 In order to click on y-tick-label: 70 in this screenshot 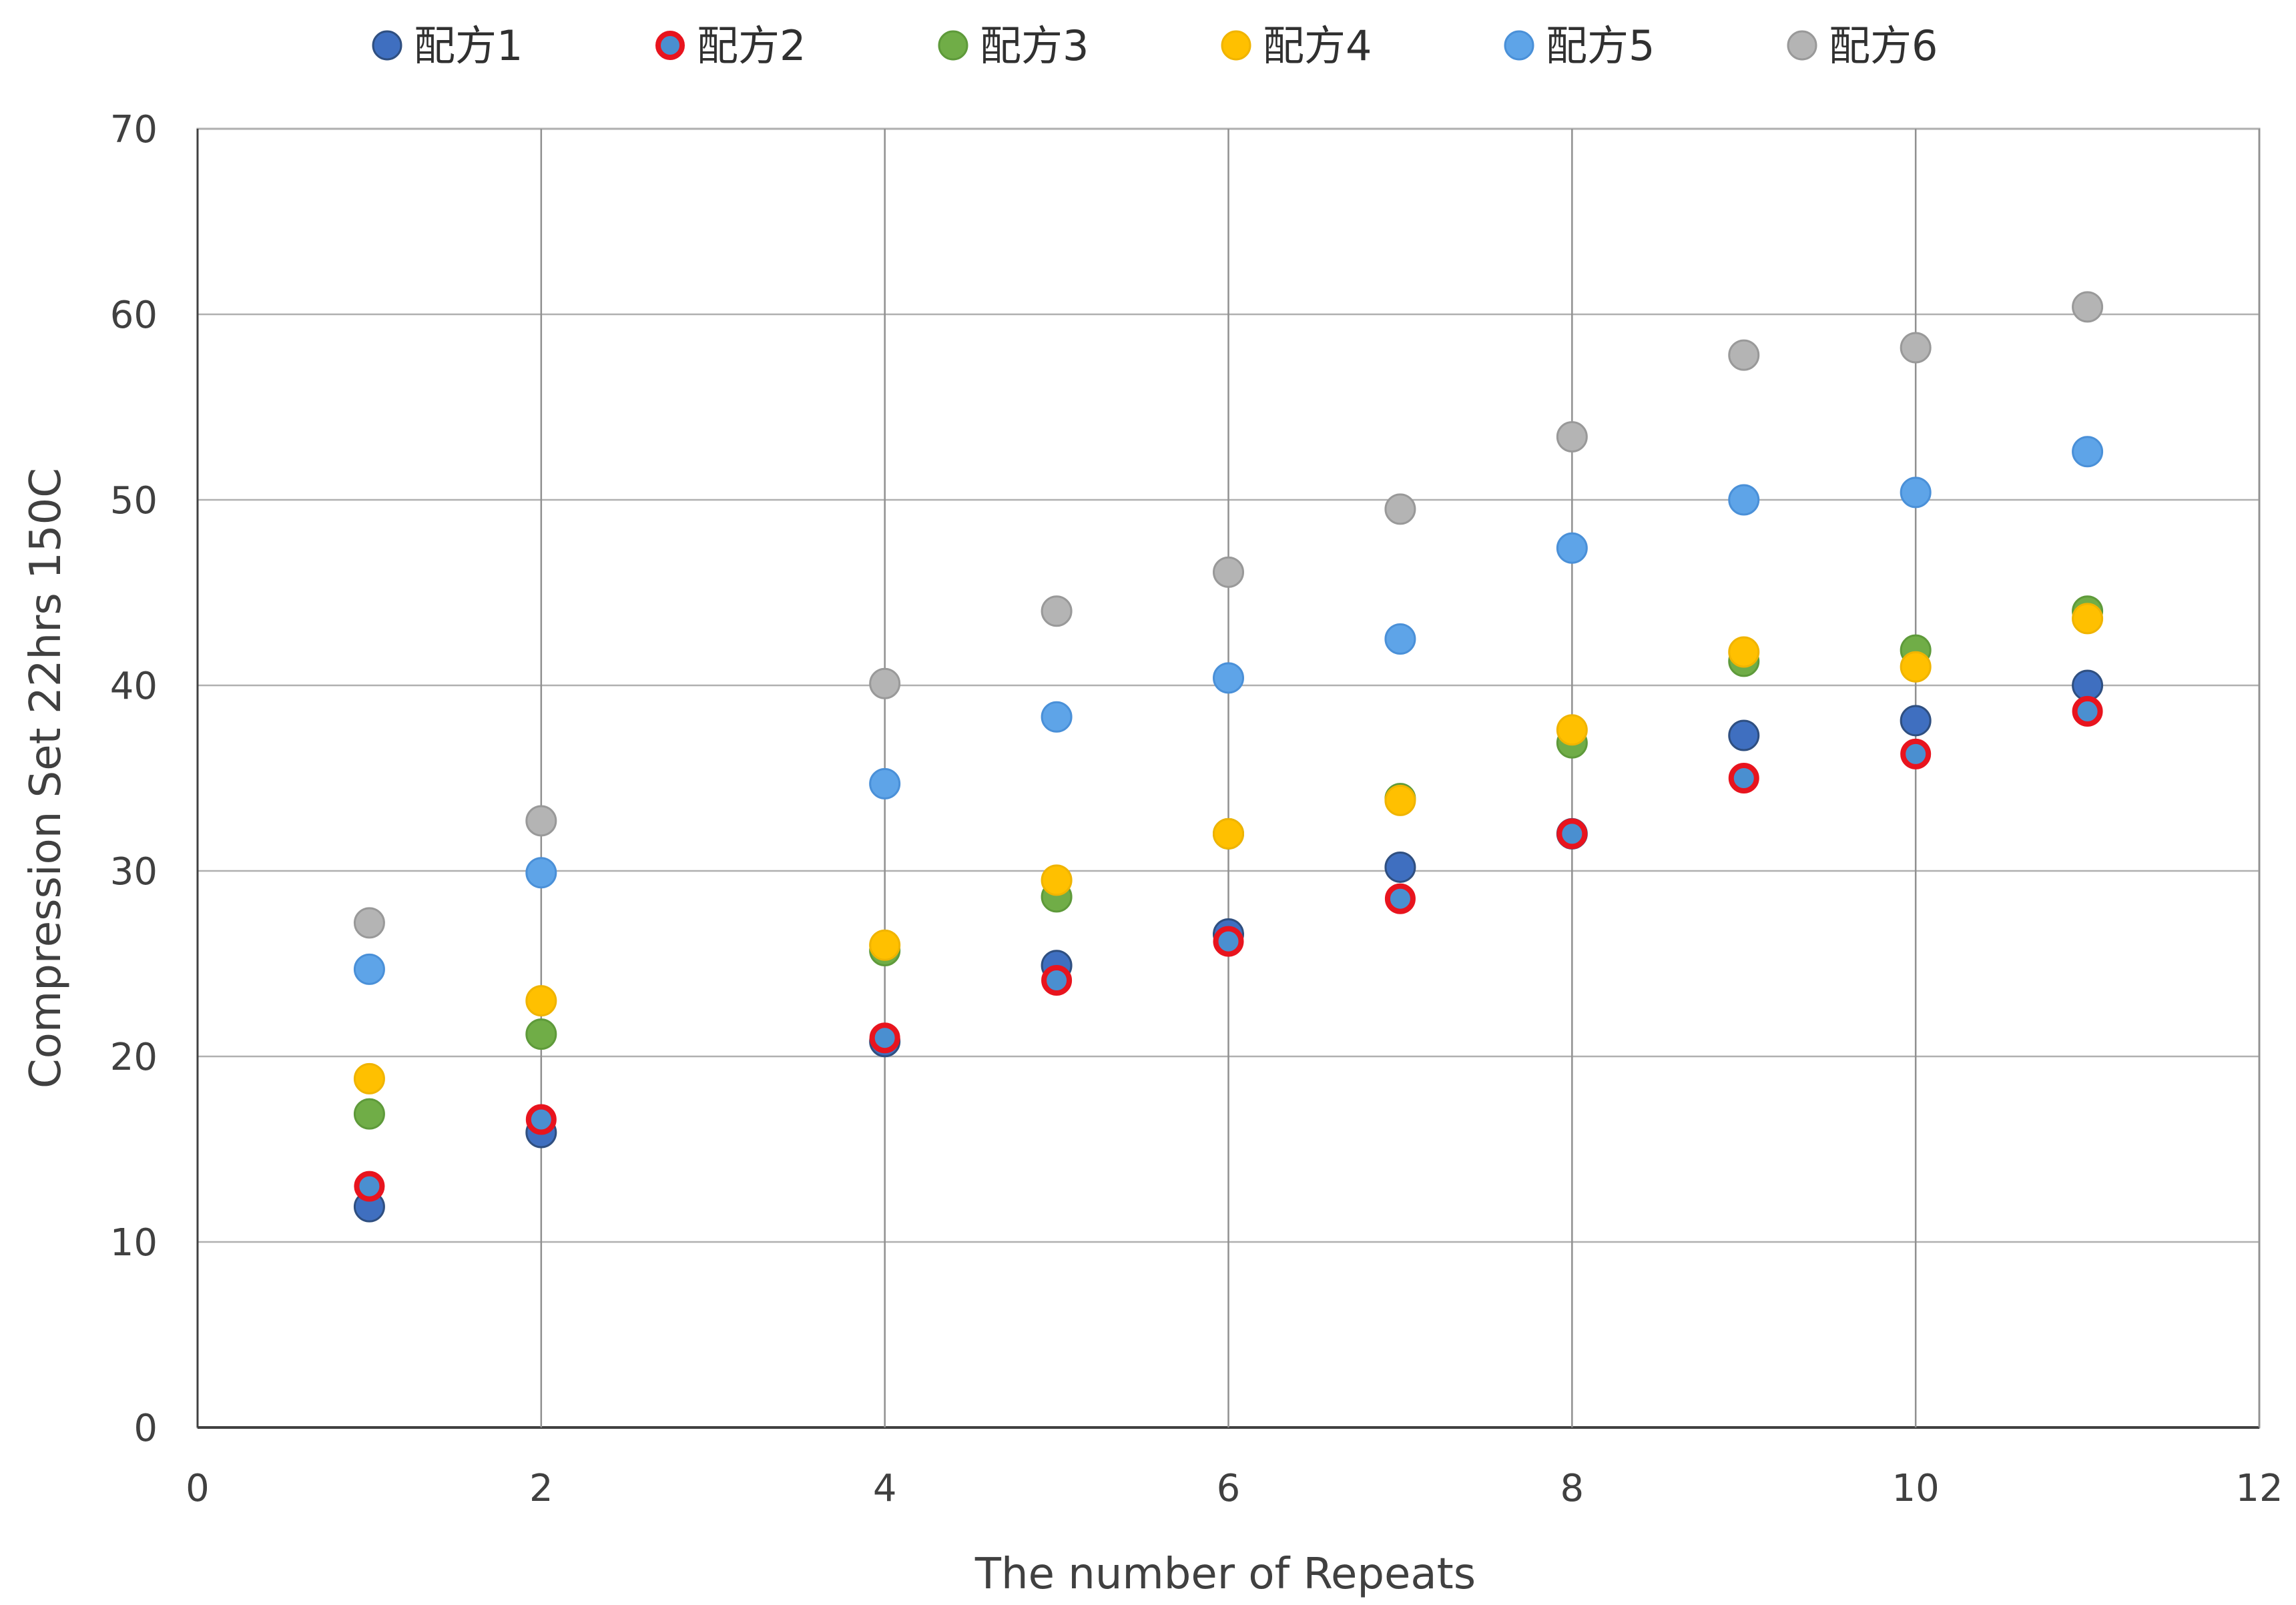, I will do `click(134, 129)`.